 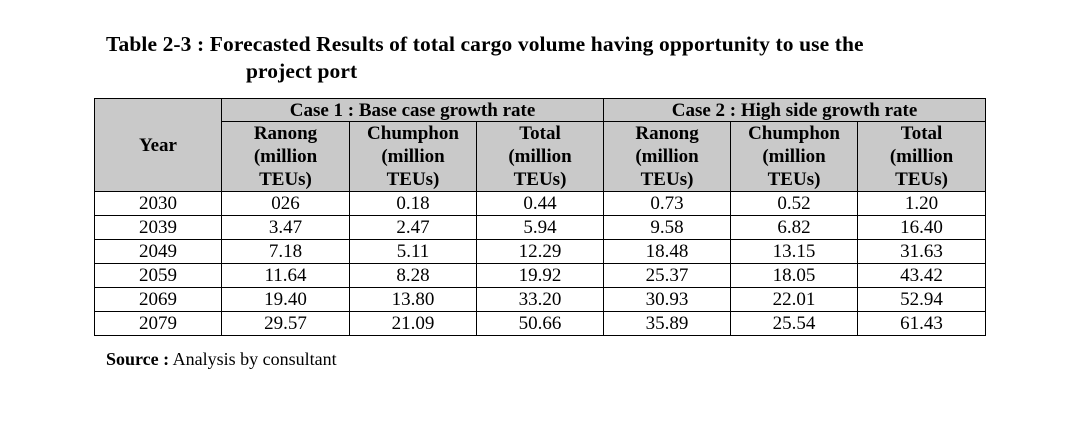 I want to click on table-cell: 19.92, so click(x=540, y=275).